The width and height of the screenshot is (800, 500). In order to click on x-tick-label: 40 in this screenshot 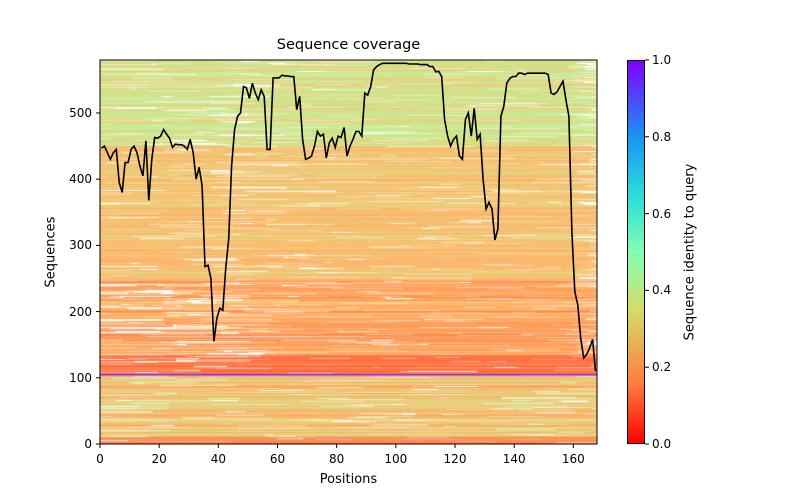, I will do `click(218, 459)`.